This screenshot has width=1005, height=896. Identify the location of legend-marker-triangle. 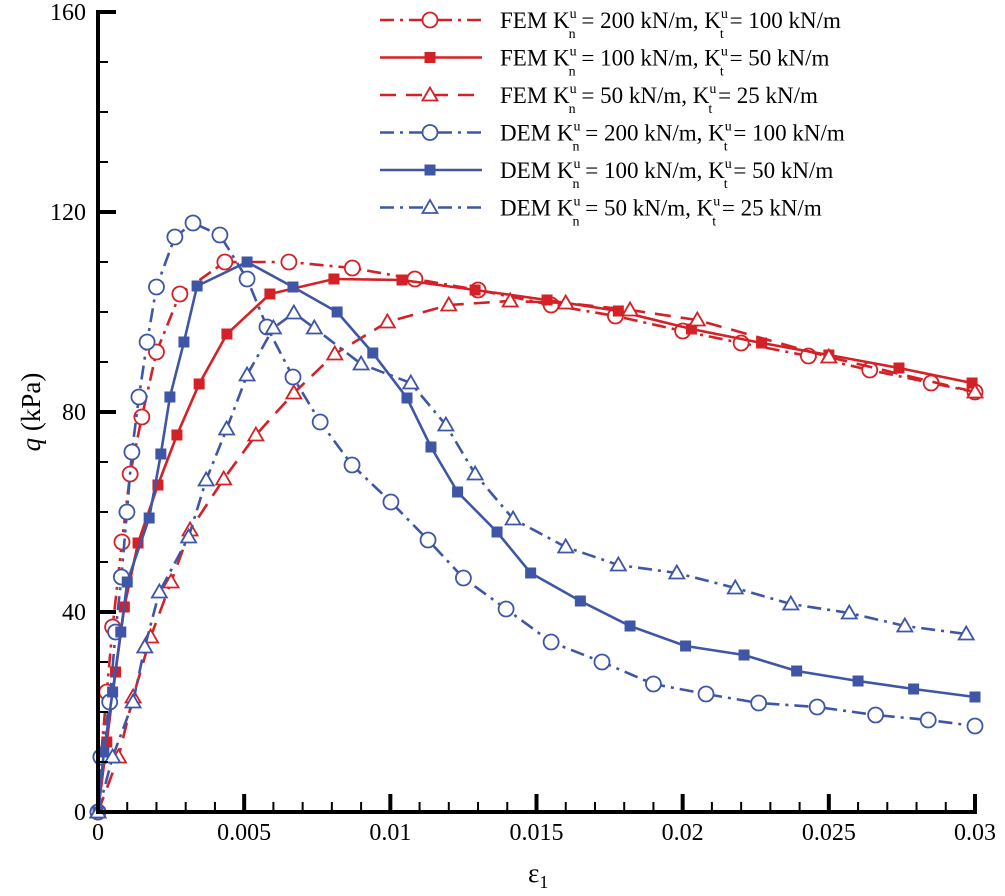
(430, 206).